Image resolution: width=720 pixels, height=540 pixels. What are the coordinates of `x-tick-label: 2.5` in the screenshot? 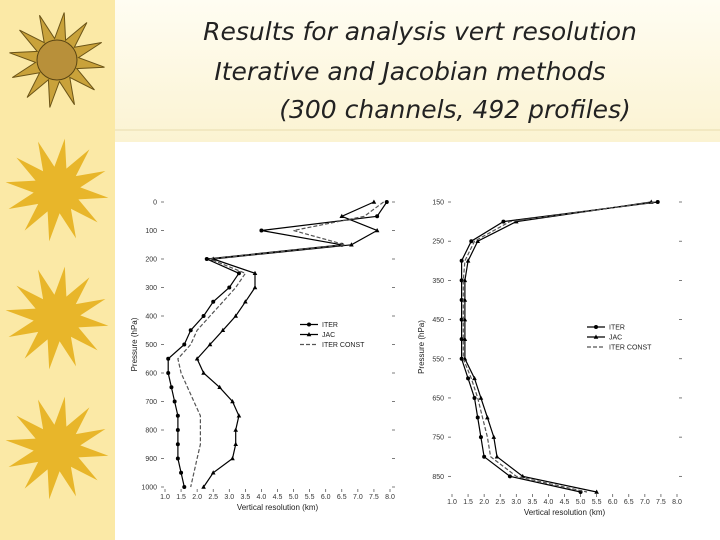 It's located at (213, 497).